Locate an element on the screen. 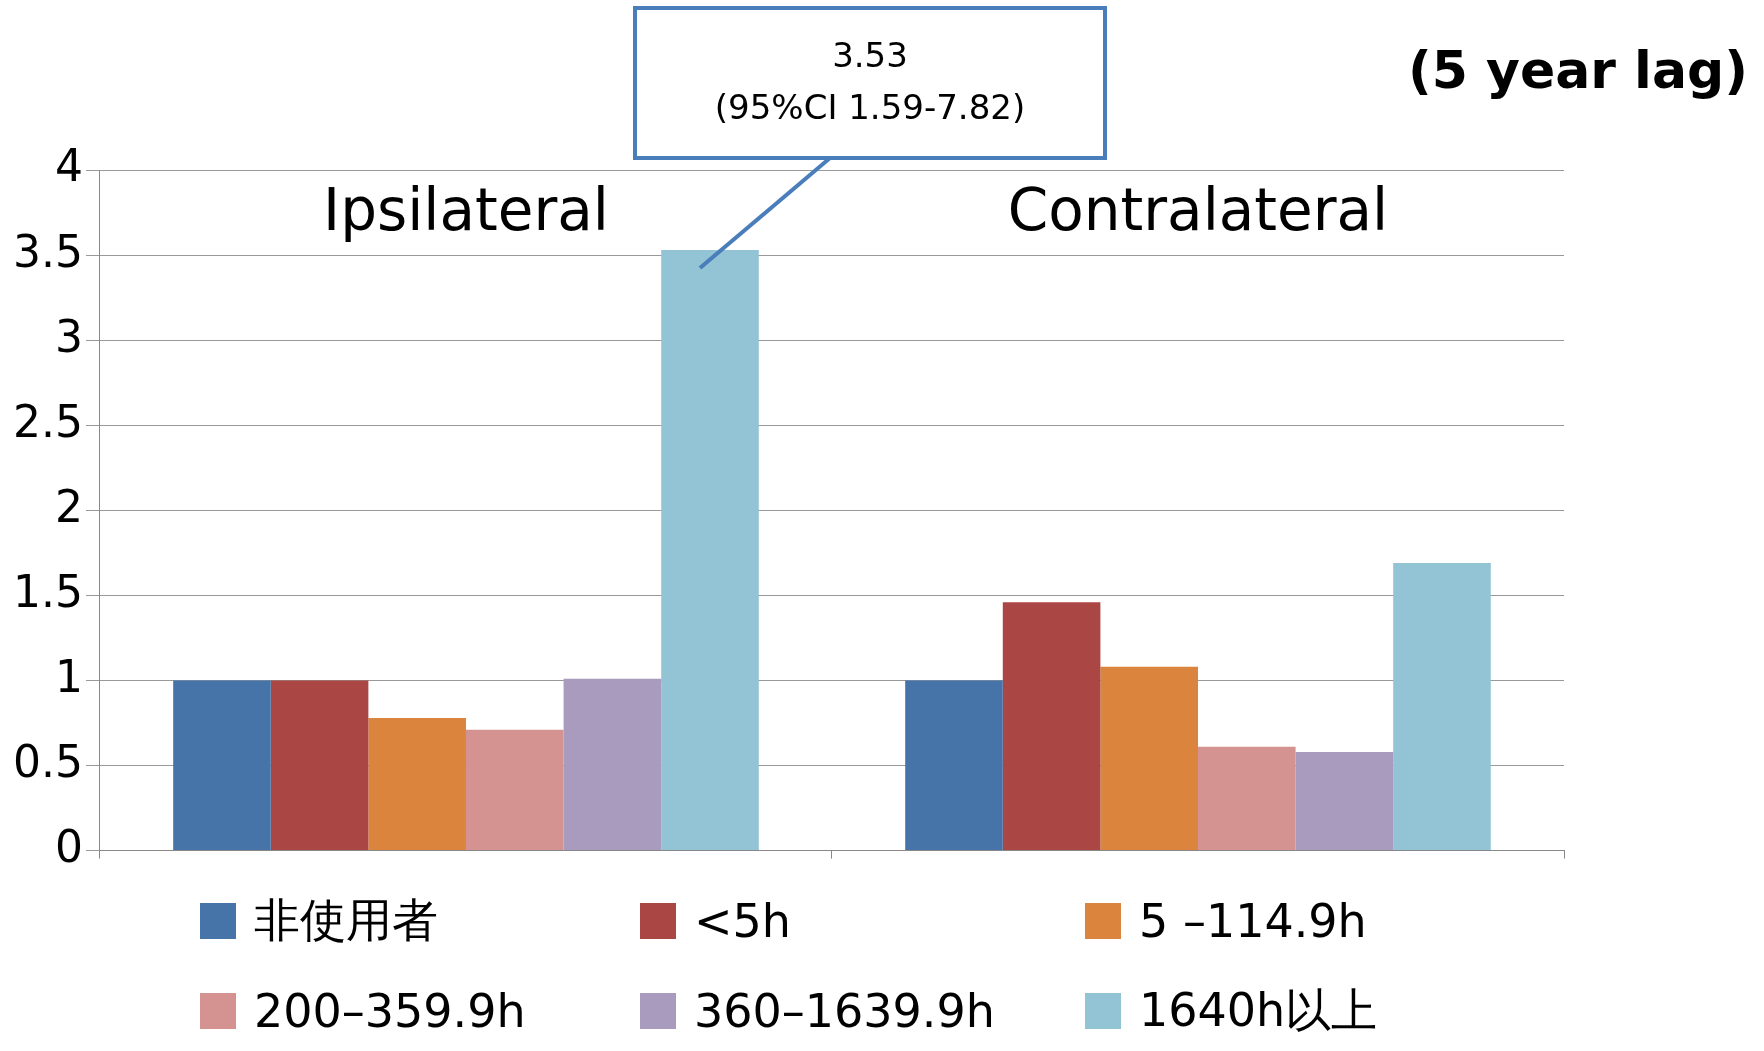  y-tick-label: 0 is located at coordinates (68, 847).